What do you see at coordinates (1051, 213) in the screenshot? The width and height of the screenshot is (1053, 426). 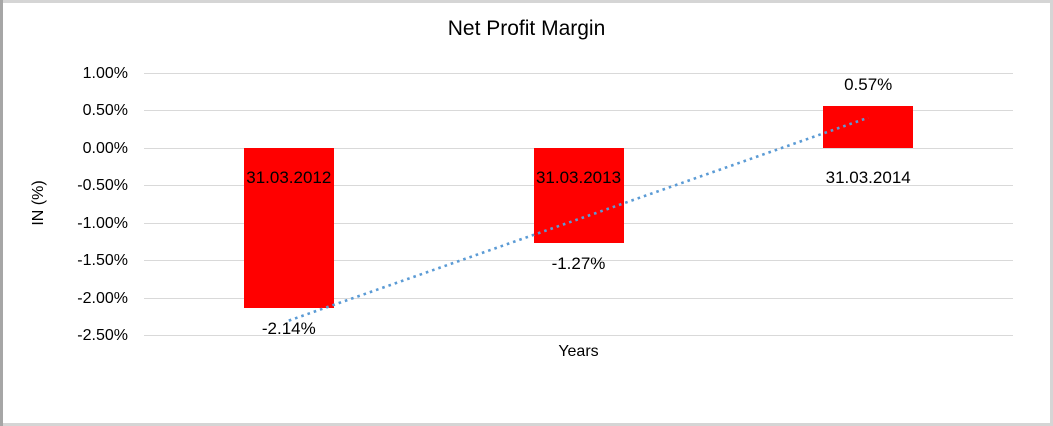 I see `frame-border-right` at bounding box center [1051, 213].